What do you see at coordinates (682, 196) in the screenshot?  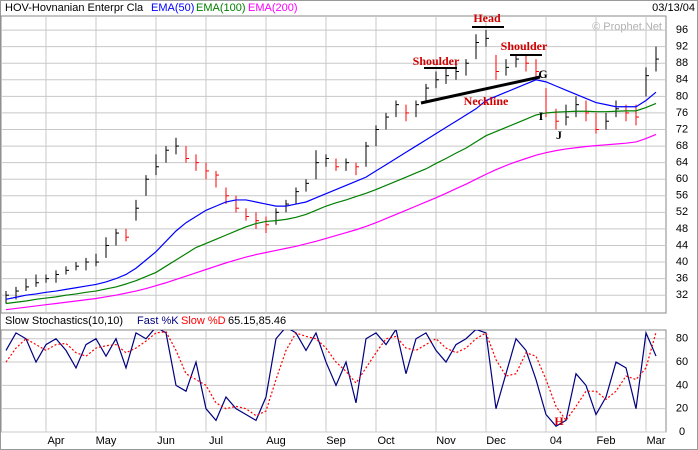 I see `y-tick-label: 56` at bounding box center [682, 196].